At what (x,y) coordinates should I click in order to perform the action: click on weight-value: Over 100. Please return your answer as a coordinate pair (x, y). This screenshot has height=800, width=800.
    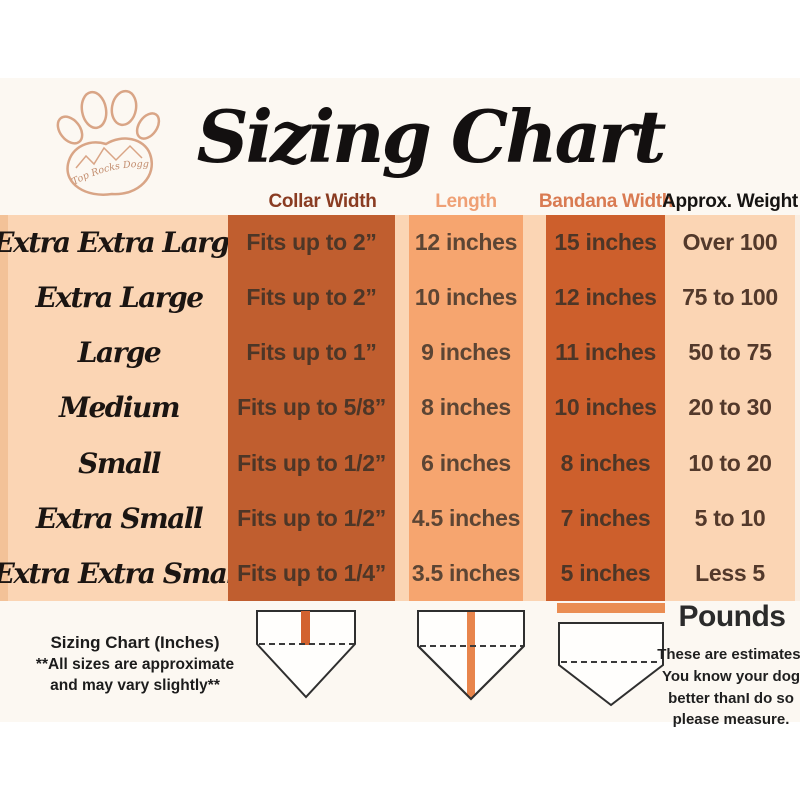
    Looking at the image, I should click on (730, 242).